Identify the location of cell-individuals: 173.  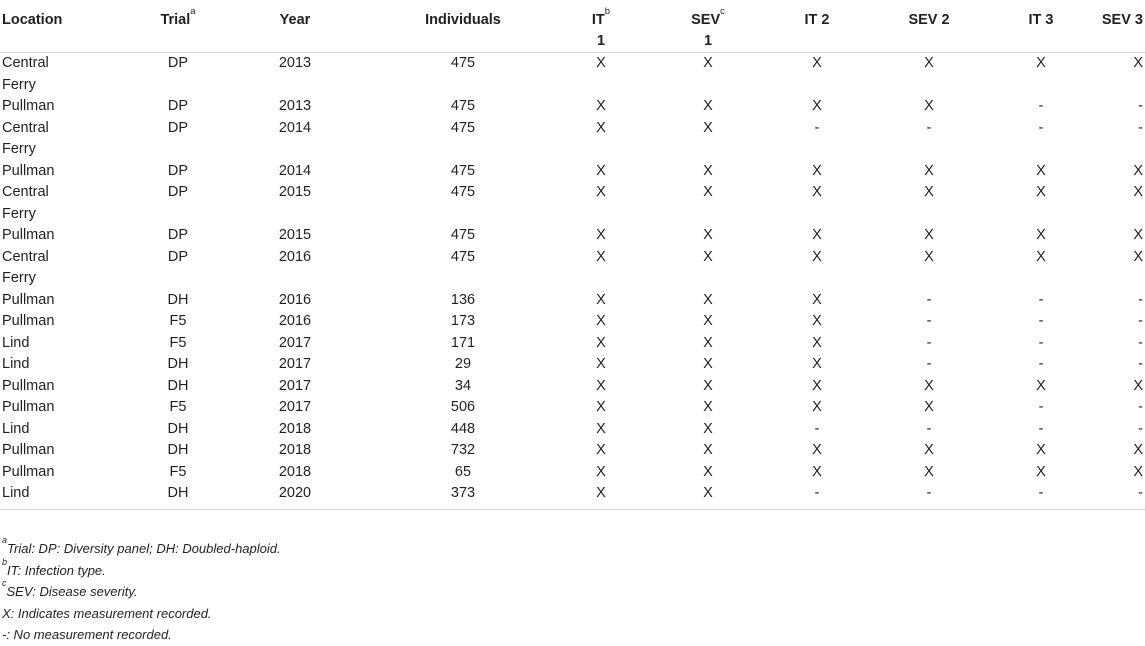
(463, 321).